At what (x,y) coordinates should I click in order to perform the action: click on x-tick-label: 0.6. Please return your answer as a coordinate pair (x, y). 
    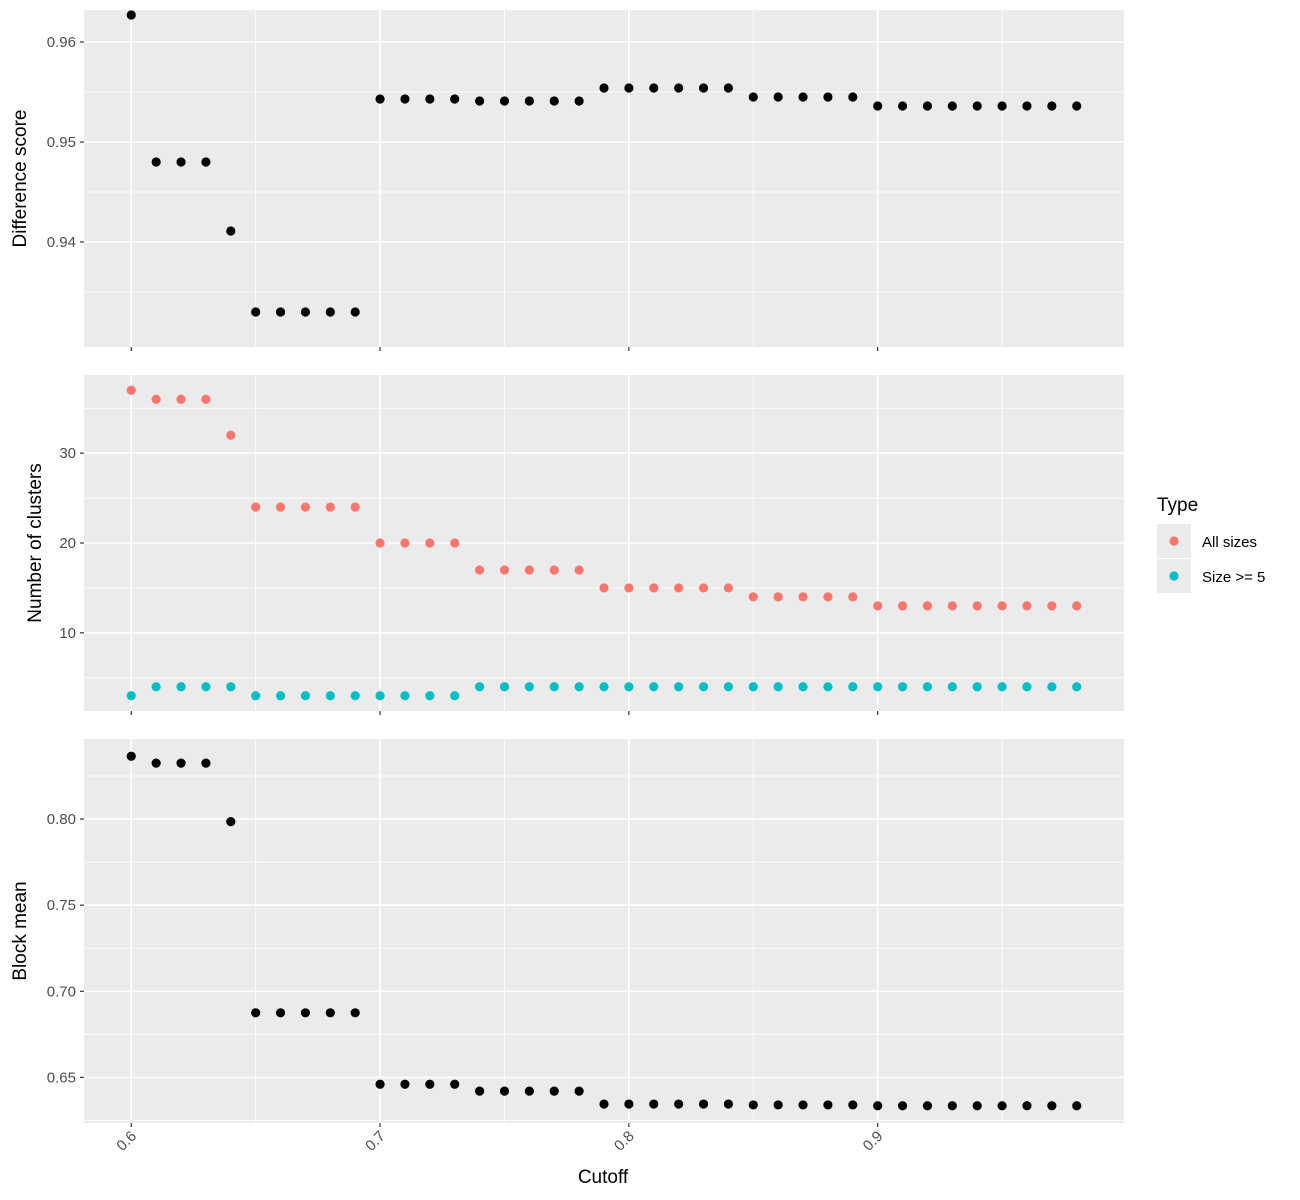
    Looking at the image, I should click on (126, 1141).